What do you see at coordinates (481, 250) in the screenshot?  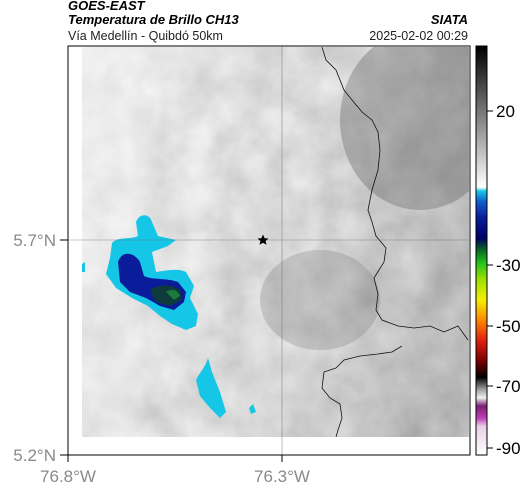 I see `colorbar-gradient` at bounding box center [481, 250].